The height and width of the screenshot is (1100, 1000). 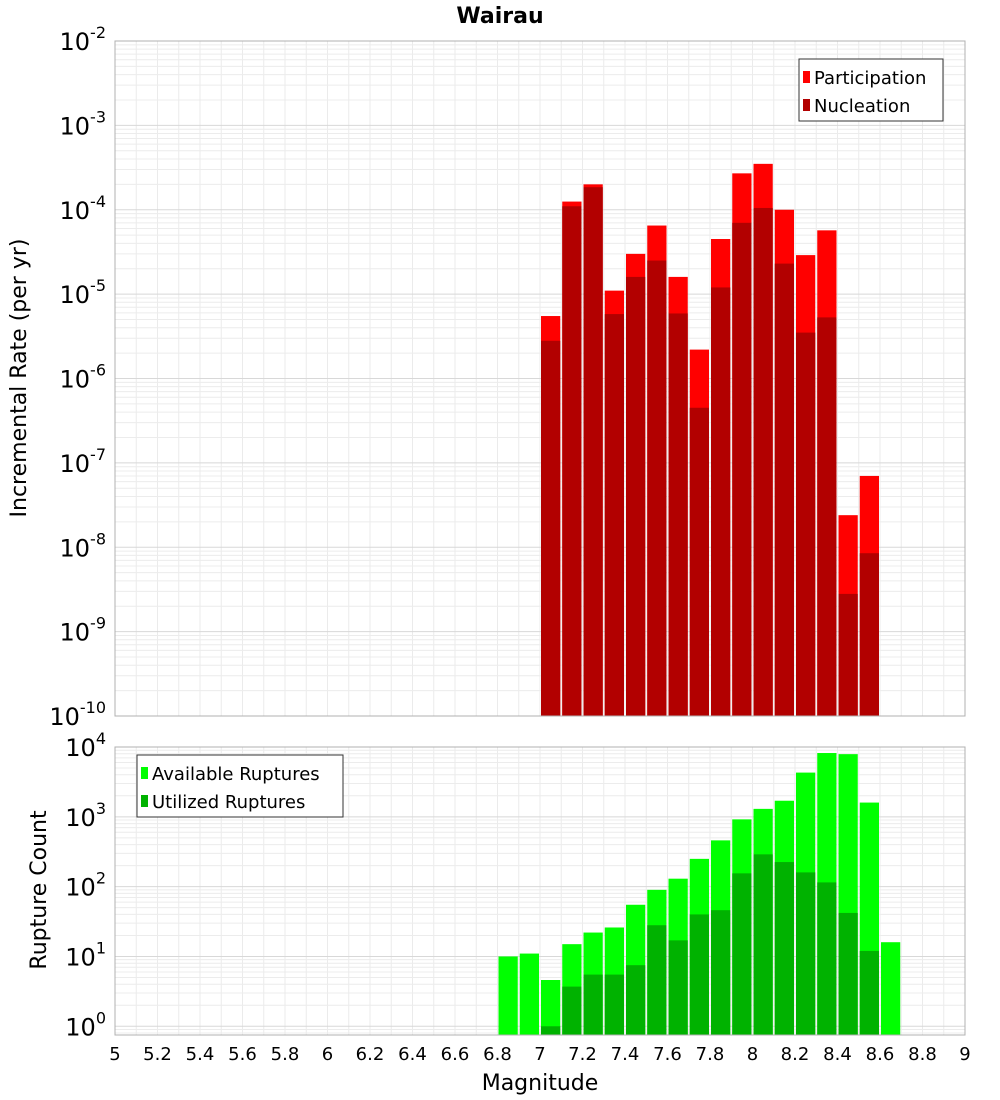 I want to click on y-tick-label: 10⁻⁸, so click(x=83, y=545).